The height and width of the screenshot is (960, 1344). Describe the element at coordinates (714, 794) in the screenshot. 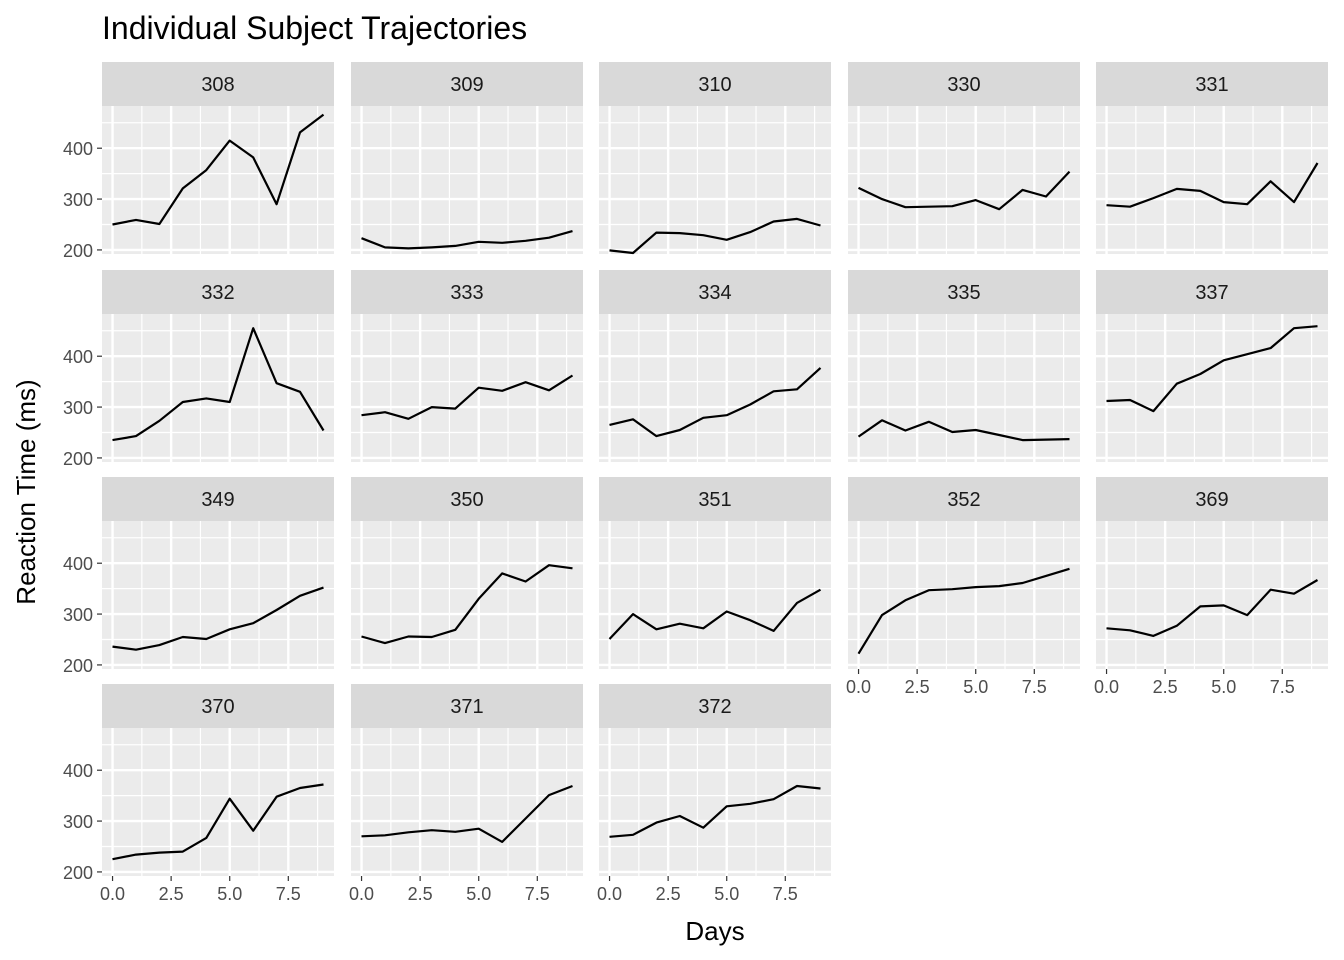

I see `facet-panel-372: 372 0.0 2.5 5.0 7.5` at that location.